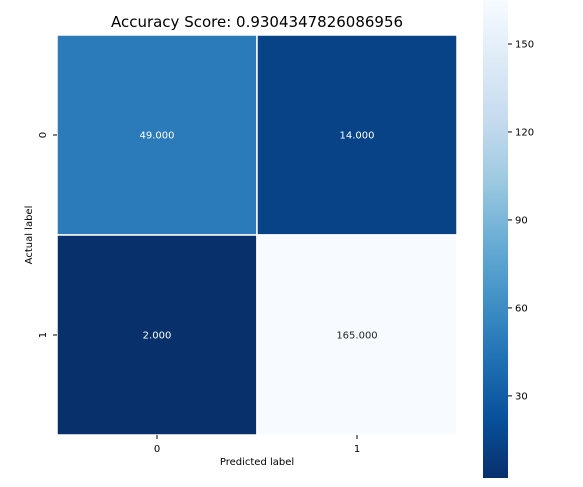 The image size is (583, 487). What do you see at coordinates (524, 44) in the screenshot?
I see `colorbar-tick-label-4: 150` at bounding box center [524, 44].